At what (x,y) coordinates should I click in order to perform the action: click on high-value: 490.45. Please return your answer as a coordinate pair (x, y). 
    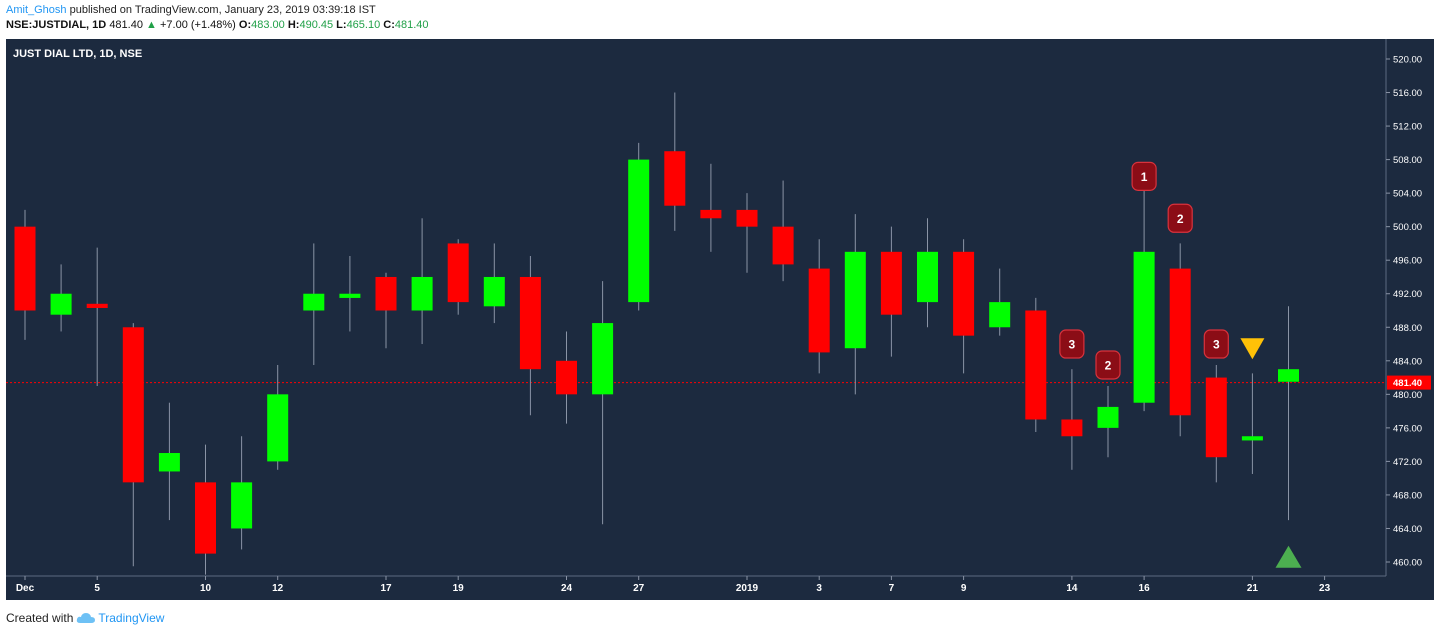
    Looking at the image, I should click on (316, 25).